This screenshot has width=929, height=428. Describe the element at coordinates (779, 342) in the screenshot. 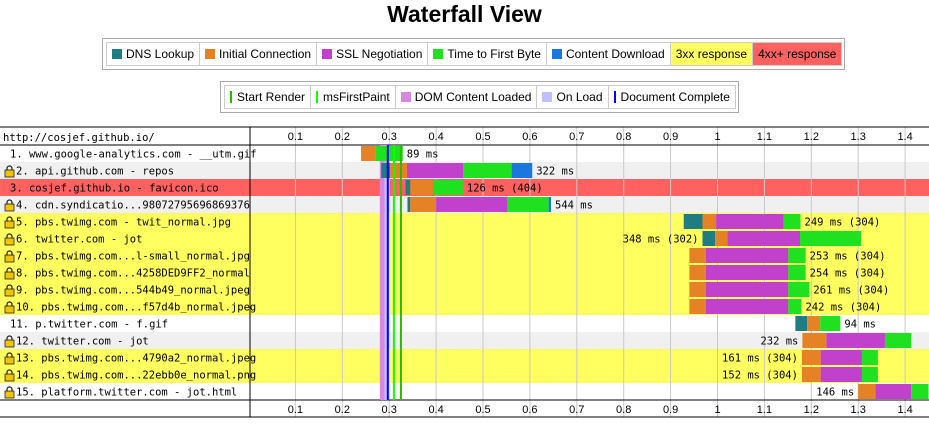

I see `request-time-label: 232 ms` at that location.